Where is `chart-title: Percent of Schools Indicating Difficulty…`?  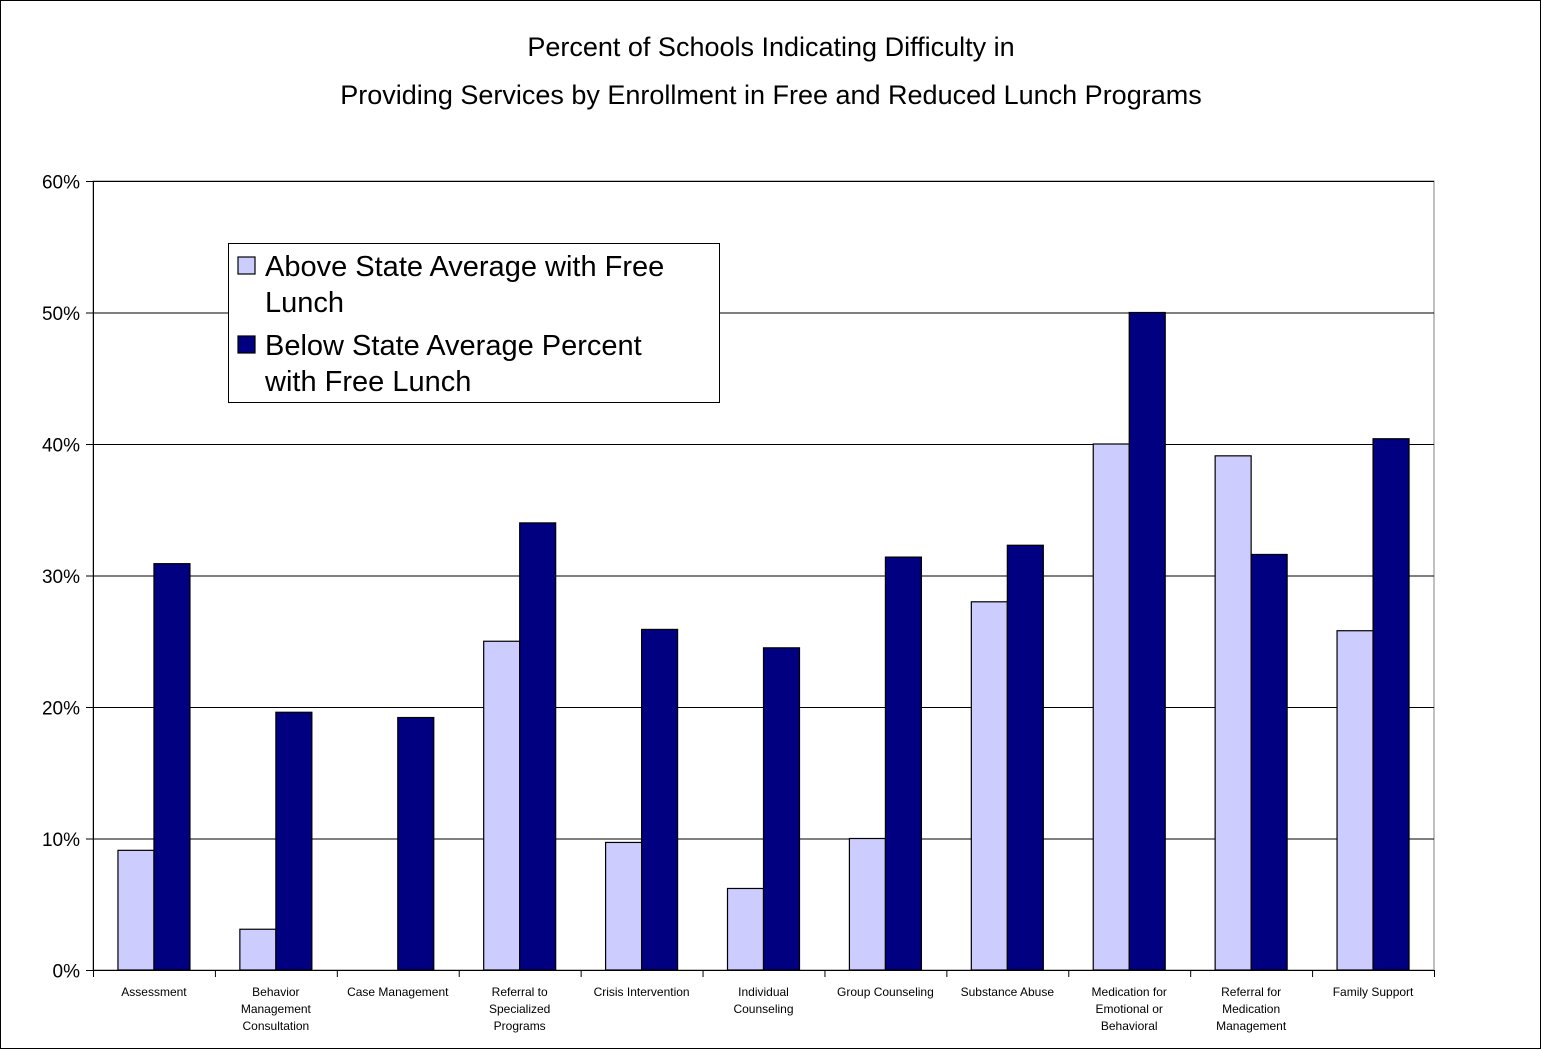
chart-title: Percent of Schools Indicating Difficulty… is located at coordinates (770, 71).